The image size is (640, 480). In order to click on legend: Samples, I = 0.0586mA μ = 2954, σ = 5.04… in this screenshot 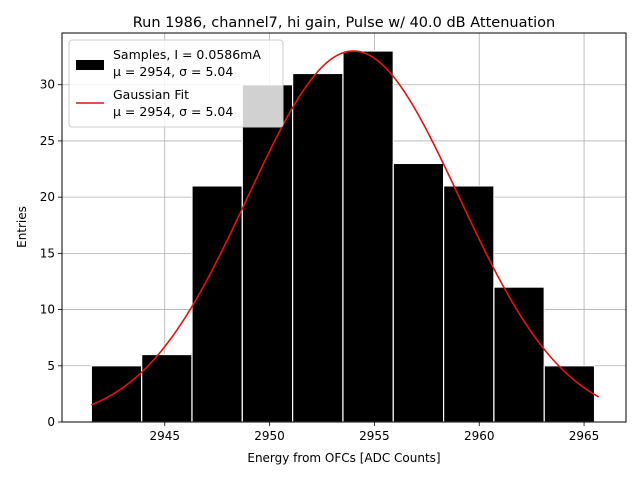, I will do `click(176, 83)`.